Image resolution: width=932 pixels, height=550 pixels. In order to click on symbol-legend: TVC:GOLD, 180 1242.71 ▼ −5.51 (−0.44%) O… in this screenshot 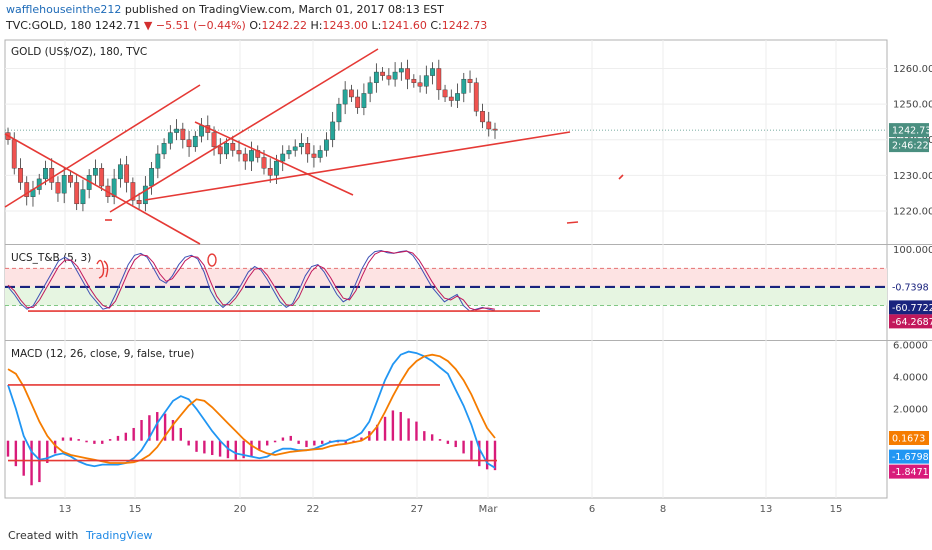, I will do `click(246, 25)`.